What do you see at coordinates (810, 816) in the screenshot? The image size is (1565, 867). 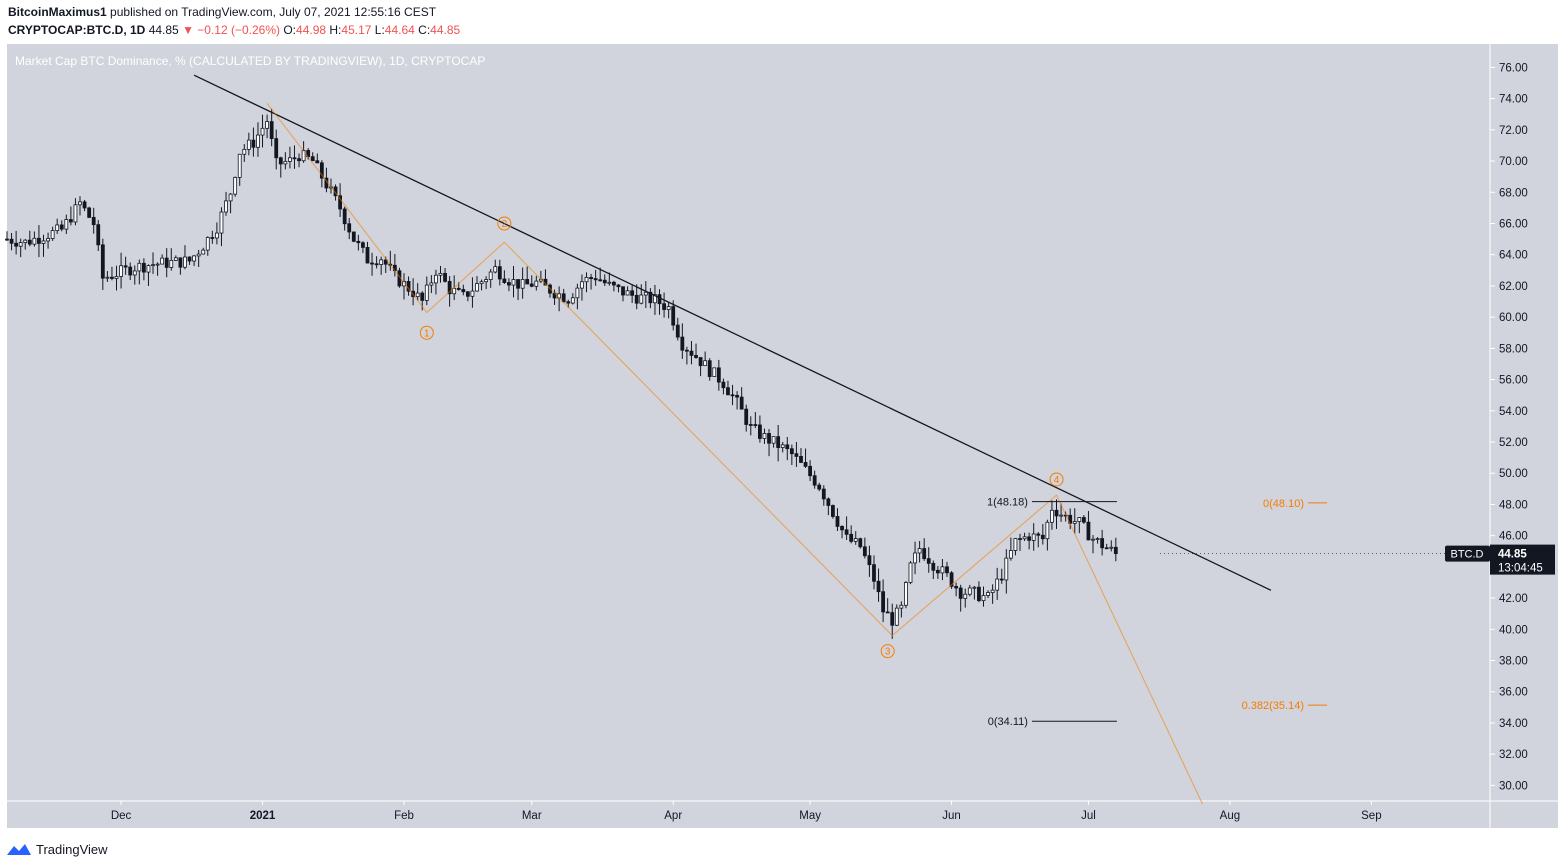 I see `x-tick-label: May` at bounding box center [810, 816].